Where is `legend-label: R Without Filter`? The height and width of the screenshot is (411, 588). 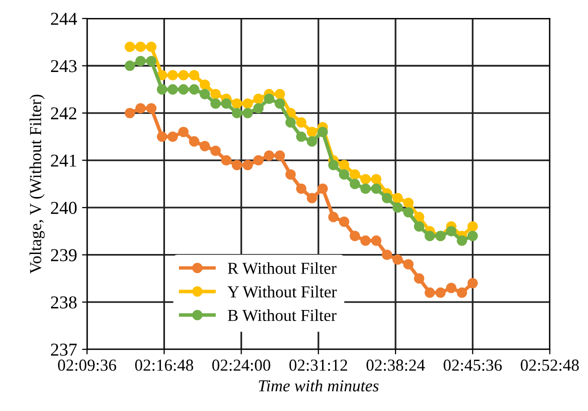
legend-label: R Without Filter is located at coordinates (282, 268).